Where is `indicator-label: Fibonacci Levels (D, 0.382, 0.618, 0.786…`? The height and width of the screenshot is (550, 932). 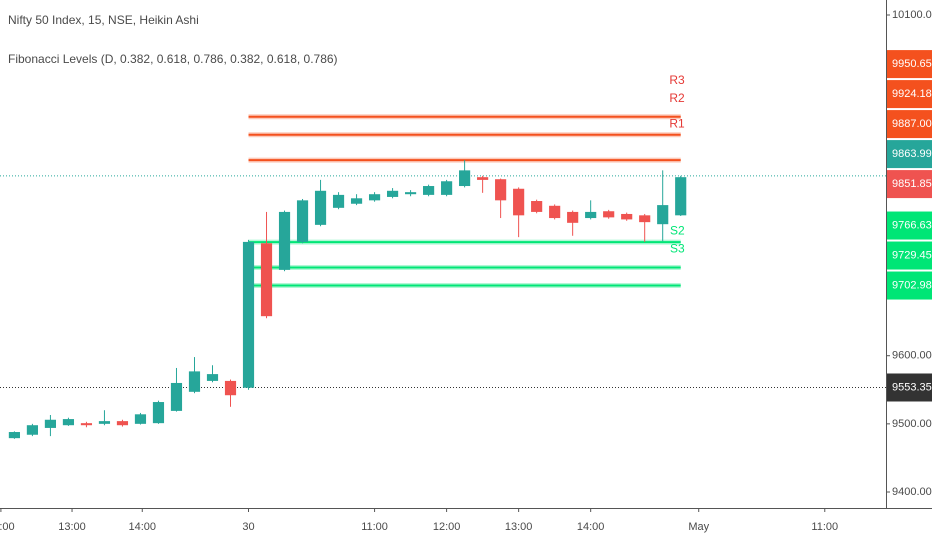 indicator-label: Fibonacci Levels (D, 0.382, 0.618, 0.786… is located at coordinates (173, 59).